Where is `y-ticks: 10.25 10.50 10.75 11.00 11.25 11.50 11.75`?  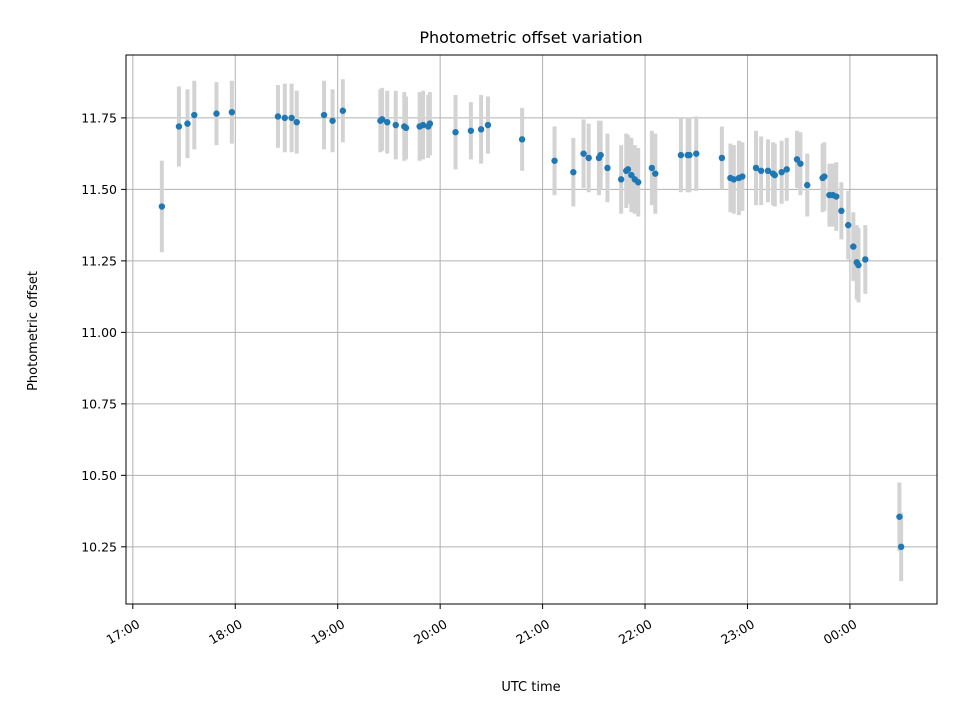 y-ticks: 10.25 10.50 10.75 11.00 11.25 11.50 11.75 is located at coordinates (103, 332).